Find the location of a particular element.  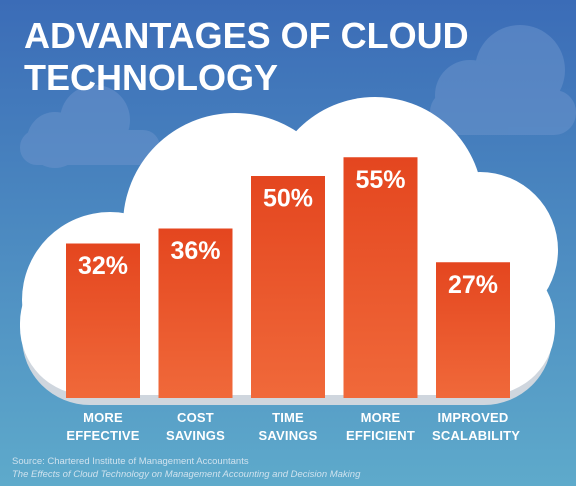

category-text: IMPROVED SCALABILITY is located at coordinates (476, 426).